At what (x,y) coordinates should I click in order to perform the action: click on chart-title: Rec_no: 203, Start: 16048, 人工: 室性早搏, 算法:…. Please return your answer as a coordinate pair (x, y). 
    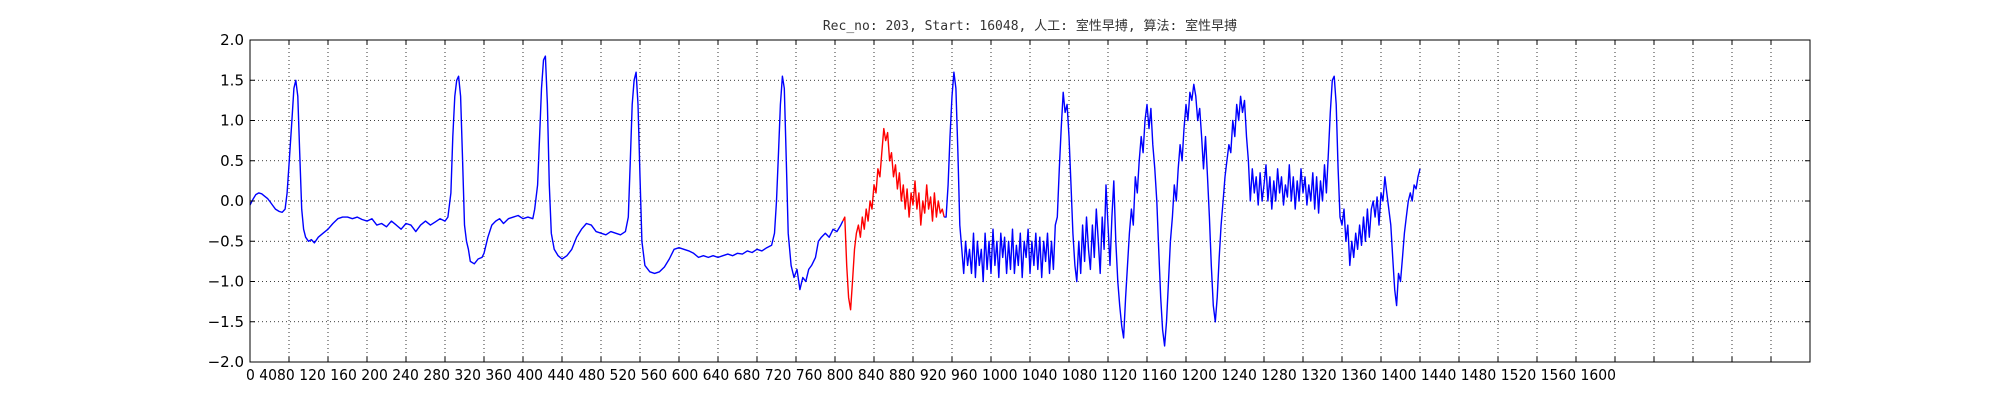
    Looking at the image, I should click on (1030, 26).